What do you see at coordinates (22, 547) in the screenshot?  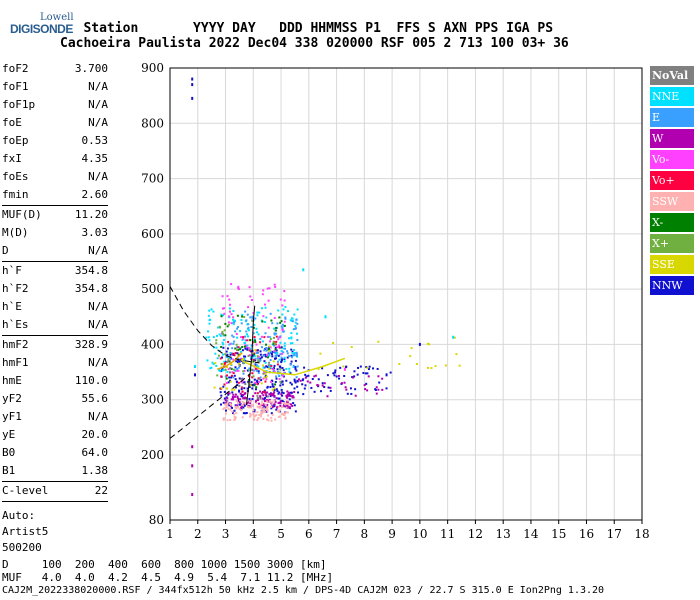 I see `auto-line3: 500200` at bounding box center [22, 547].